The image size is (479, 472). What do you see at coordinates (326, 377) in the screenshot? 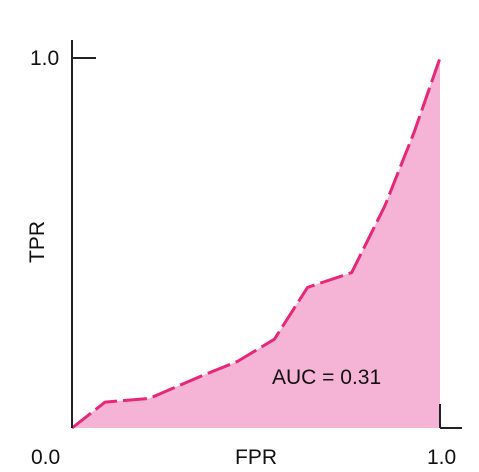
I see `auc-annotation: AUC = 0.31` at bounding box center [326, 377].